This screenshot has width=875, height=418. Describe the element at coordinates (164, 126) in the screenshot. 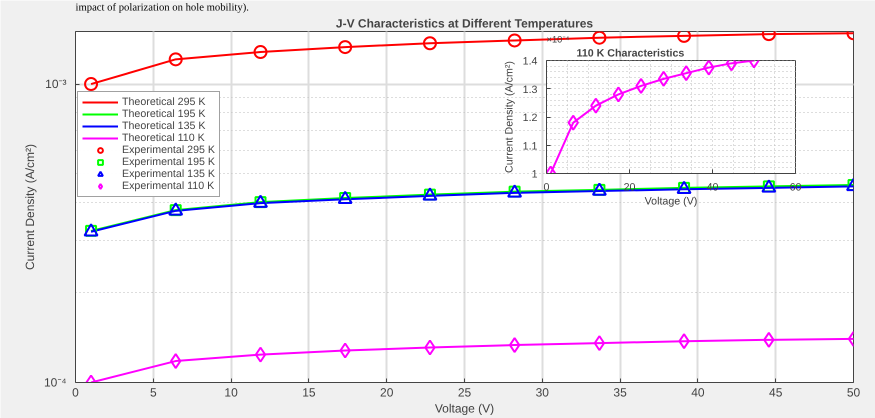

I see `legend-label: Theoretical 135 K` at that location.